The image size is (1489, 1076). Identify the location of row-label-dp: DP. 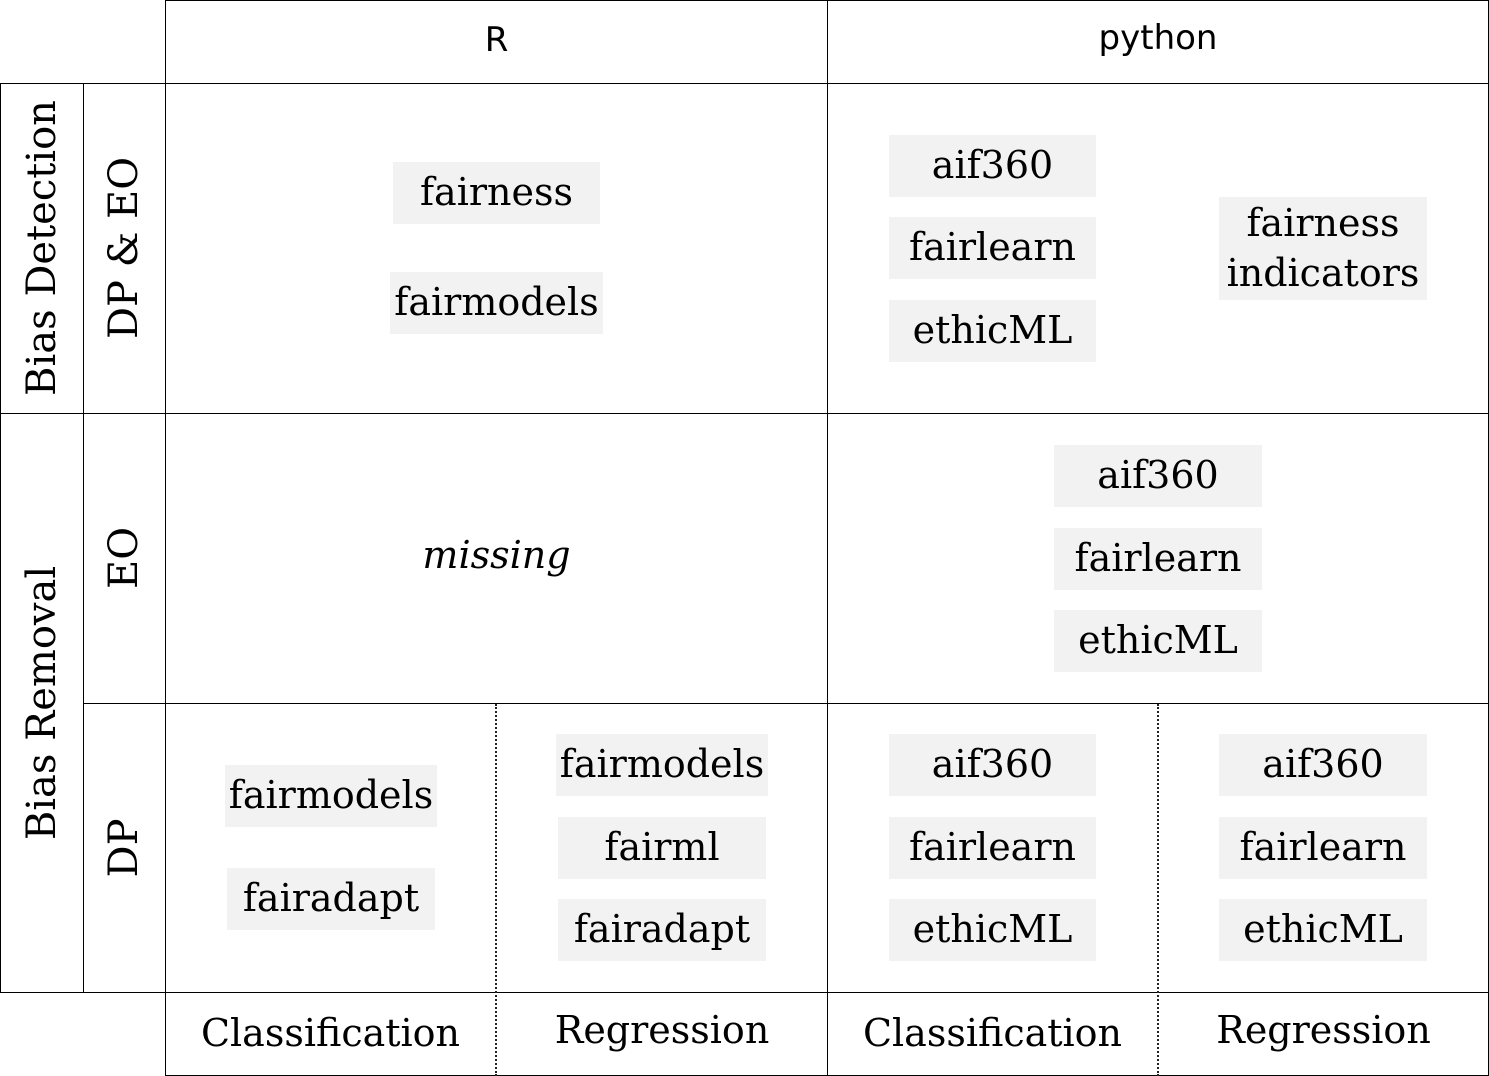
(124, 848).